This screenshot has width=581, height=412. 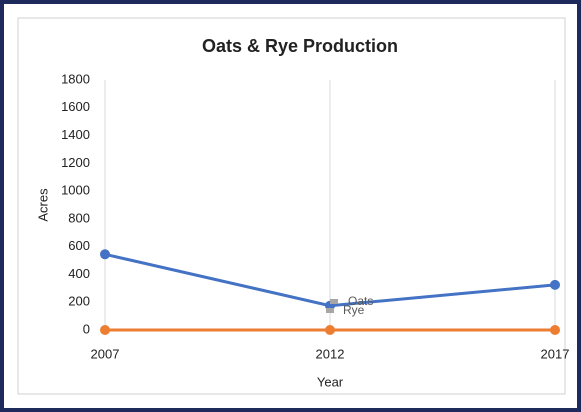 I want to click on y-tick-label: 1400, so click(x=75, y=134).